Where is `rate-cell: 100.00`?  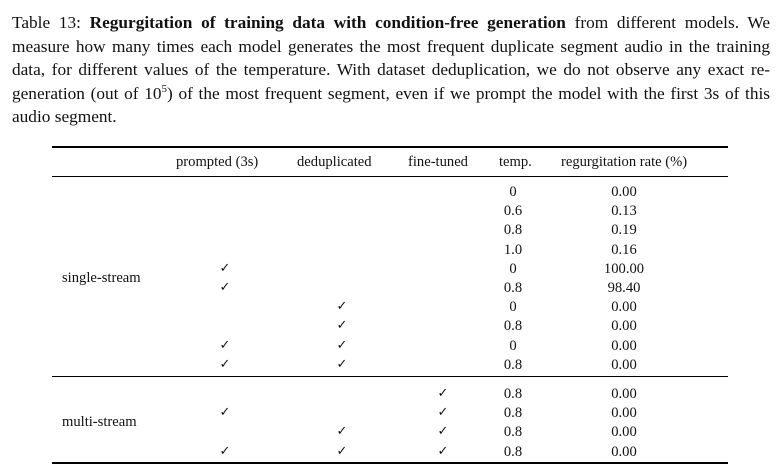
rate-cell: 100.00 is located at coordinates (624, 268).